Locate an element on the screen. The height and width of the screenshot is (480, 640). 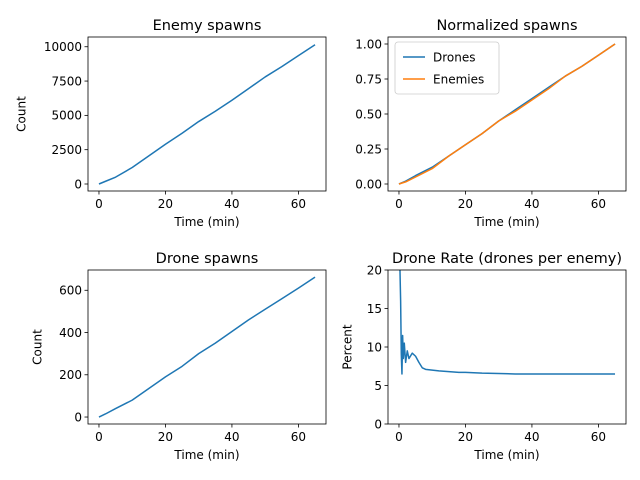
y-tick-label: 0.75 is located at coordinates (368, 79).